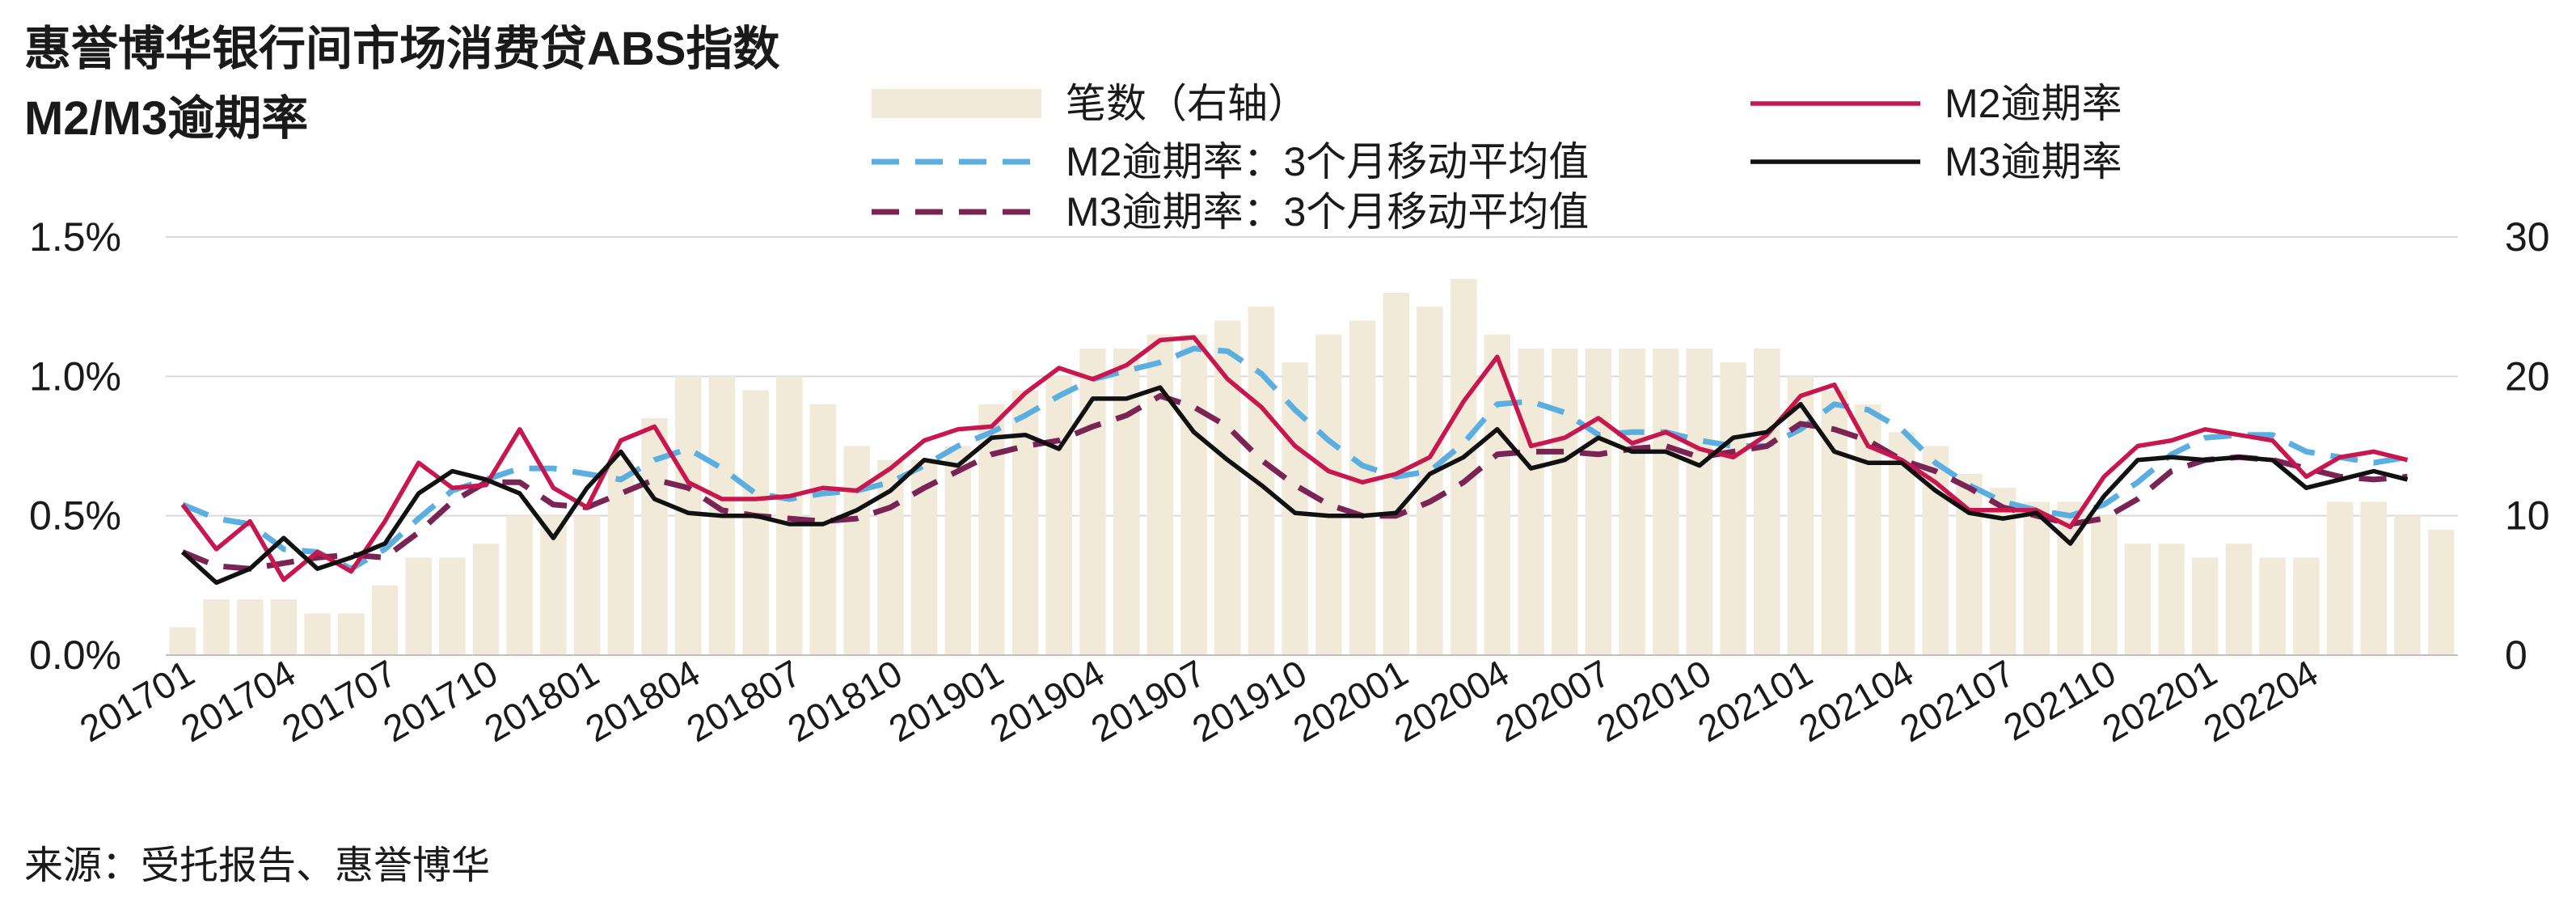 The width and height of the screenshot is (2576, 901). Describe the element at coordinates (2033, 161) in the screenshot. I see `legend-label: M3逾期率` at that location.